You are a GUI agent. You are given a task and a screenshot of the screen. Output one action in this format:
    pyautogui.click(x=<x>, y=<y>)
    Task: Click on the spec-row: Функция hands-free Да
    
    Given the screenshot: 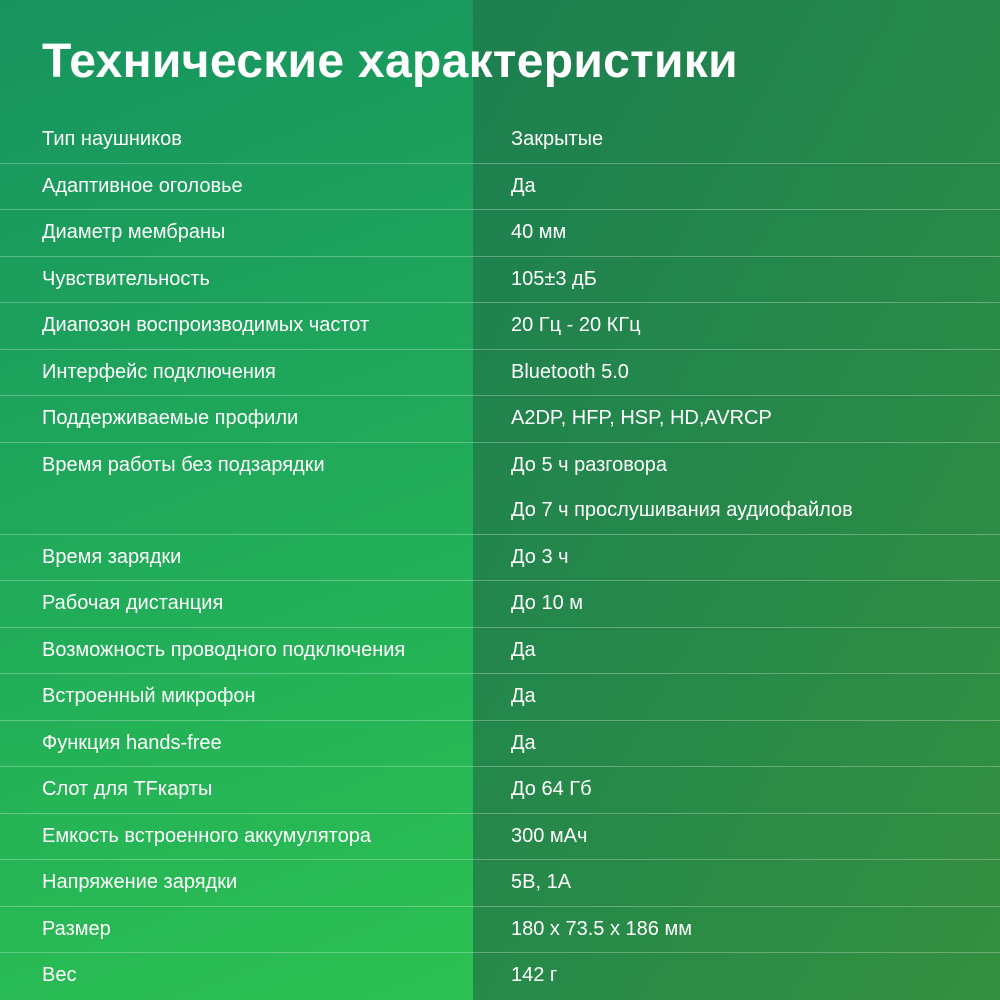 What is the action you would take?
    pyautogui.click(x=500, y=744)
    